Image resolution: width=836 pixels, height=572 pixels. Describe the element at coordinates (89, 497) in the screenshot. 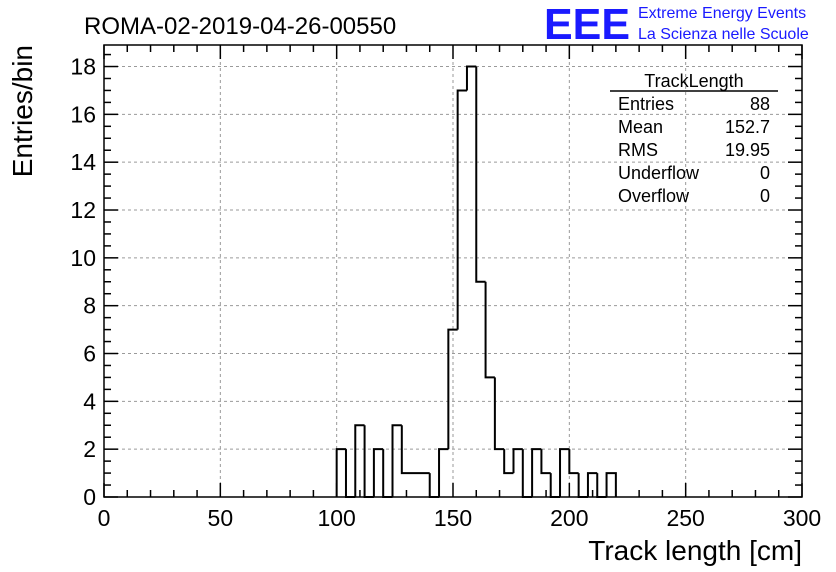

I see `y-tick-label: 0` at that location.